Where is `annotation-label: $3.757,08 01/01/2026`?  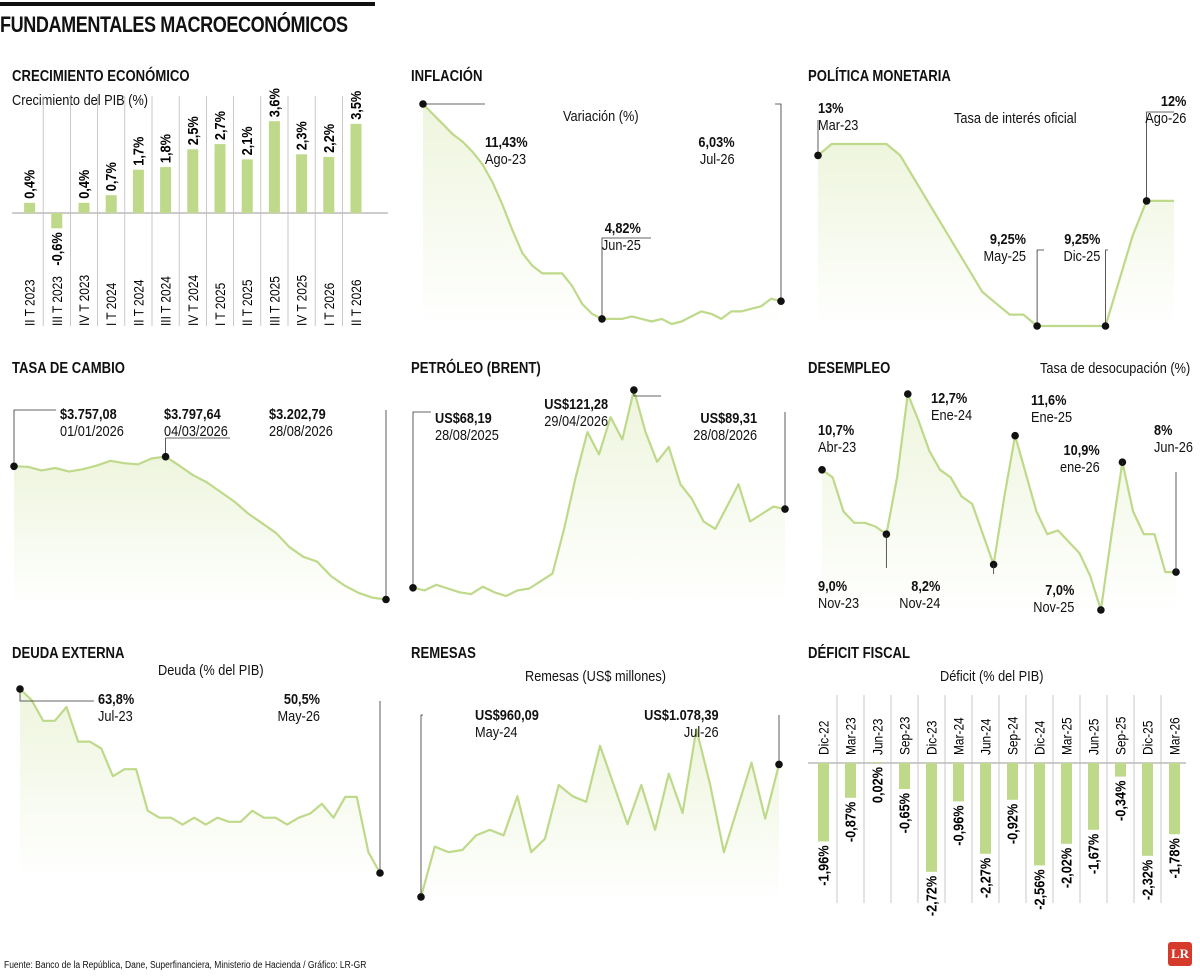
annotation-label: $3.757,08 01/01/2026 is located at coordinates (92, 423).